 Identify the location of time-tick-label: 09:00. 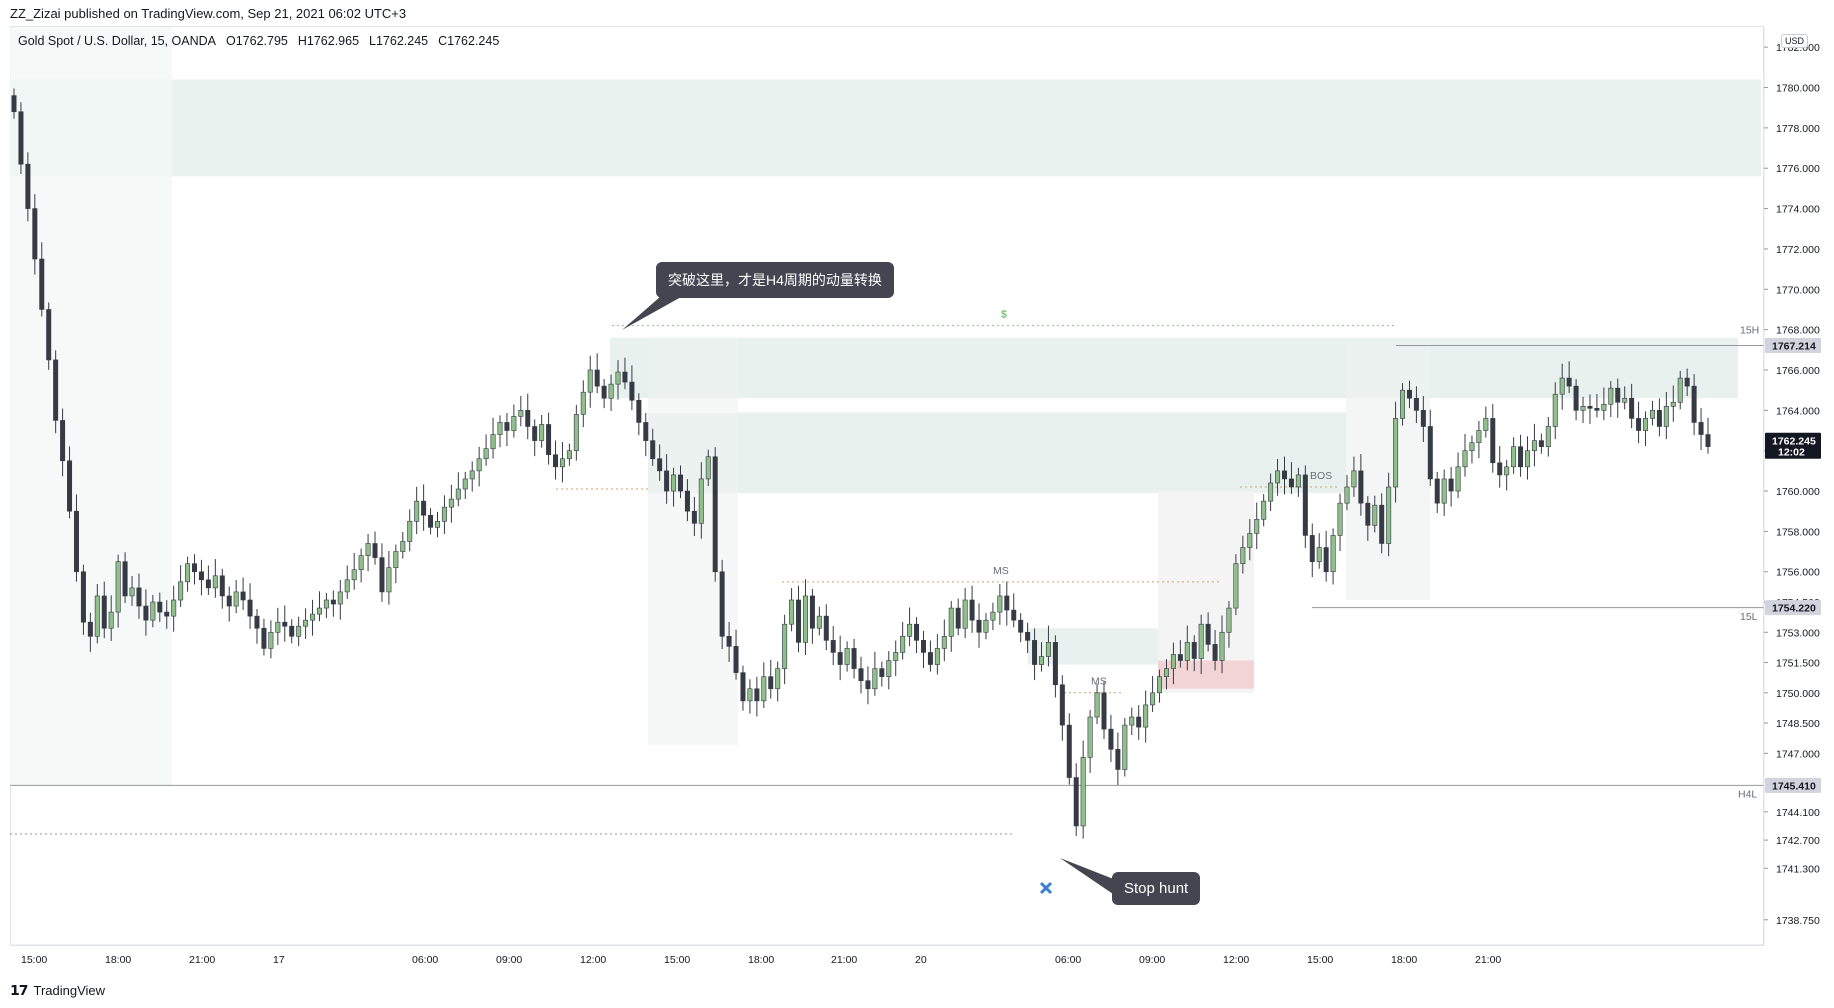
(509, 960).